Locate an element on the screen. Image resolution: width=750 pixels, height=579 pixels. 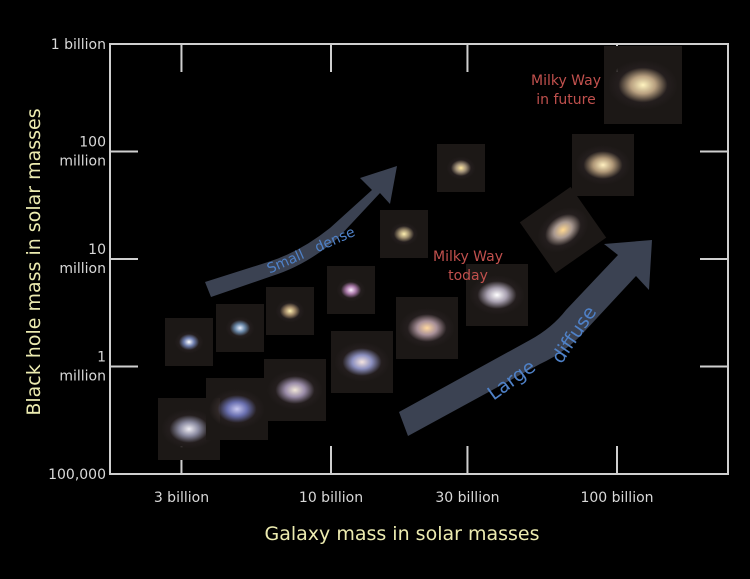
y-tick-label: 1 billion is located at coordinates (78, 45).